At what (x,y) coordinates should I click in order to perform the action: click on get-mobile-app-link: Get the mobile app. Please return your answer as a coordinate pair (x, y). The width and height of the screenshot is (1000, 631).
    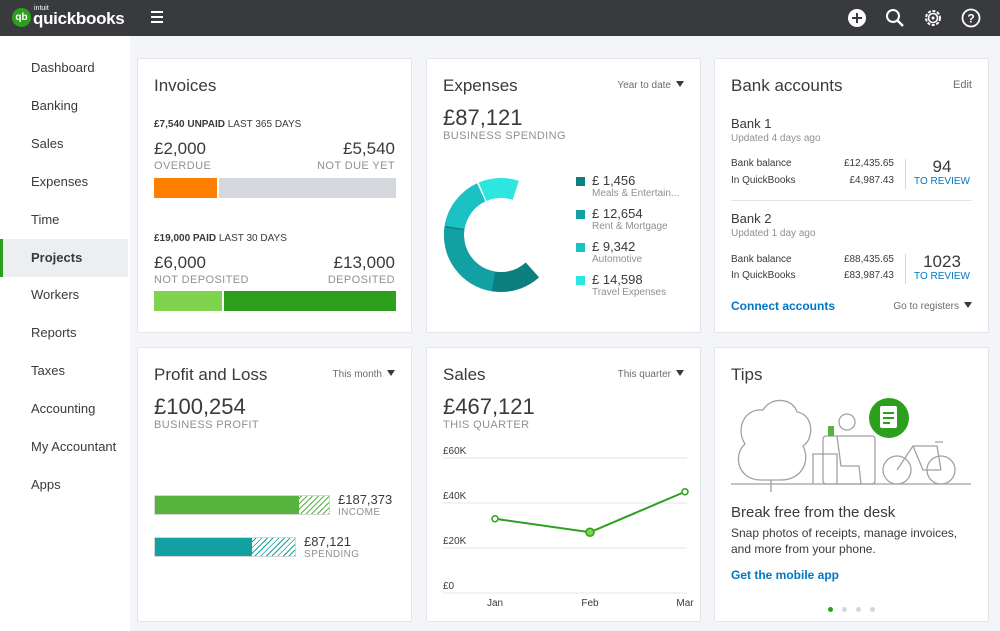
    Looking at the image, I should click on (785, 575).